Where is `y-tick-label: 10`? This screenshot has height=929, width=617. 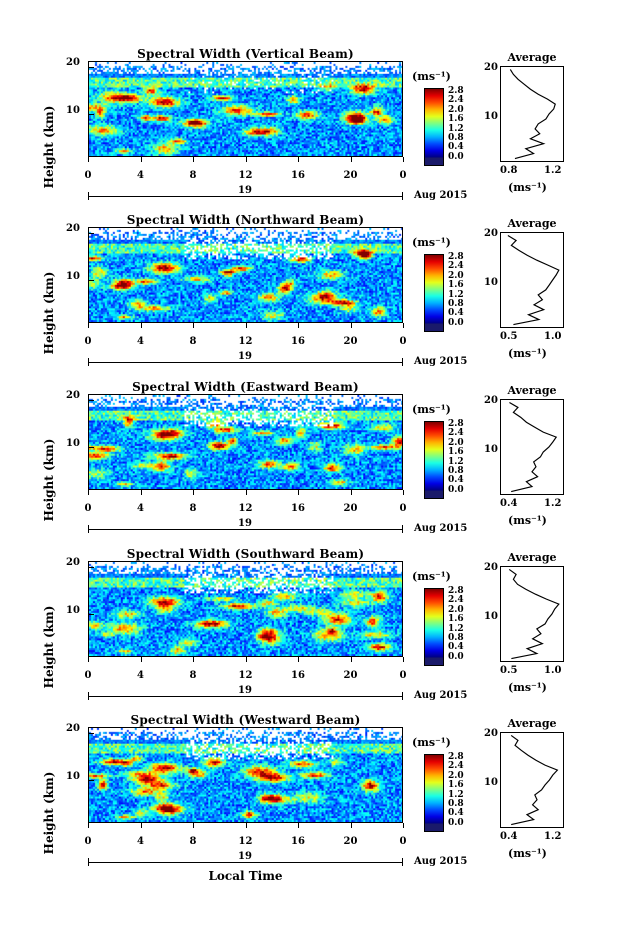
y-tick-label: 10 is located at coordinates (73, 276).